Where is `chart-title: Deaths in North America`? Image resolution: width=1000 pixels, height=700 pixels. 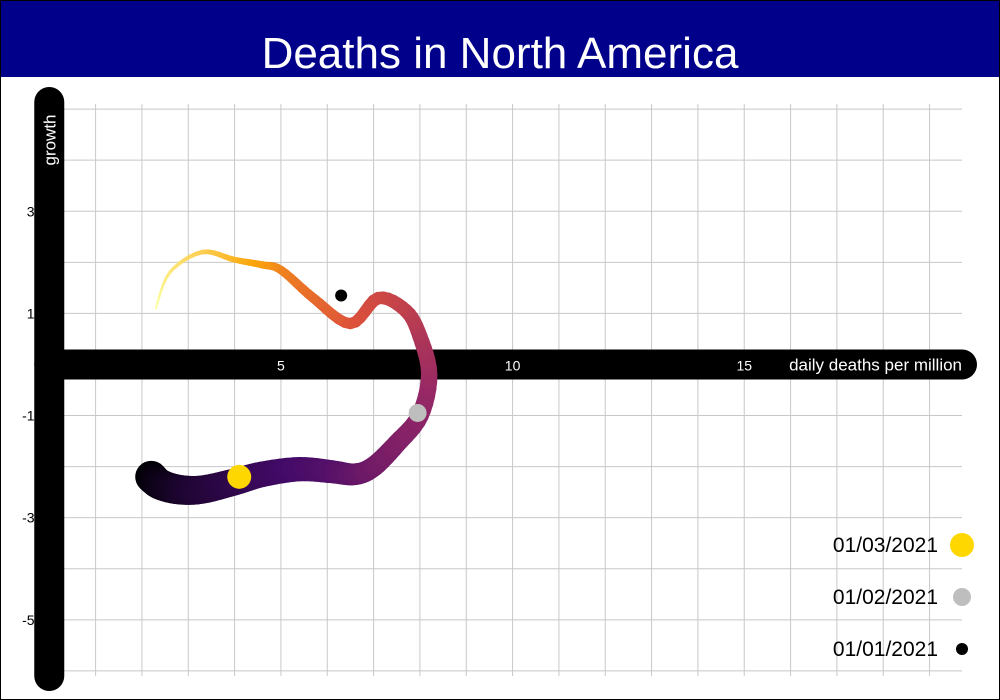
chart-title: Deaths in North America is located at coordinates (500, 53).